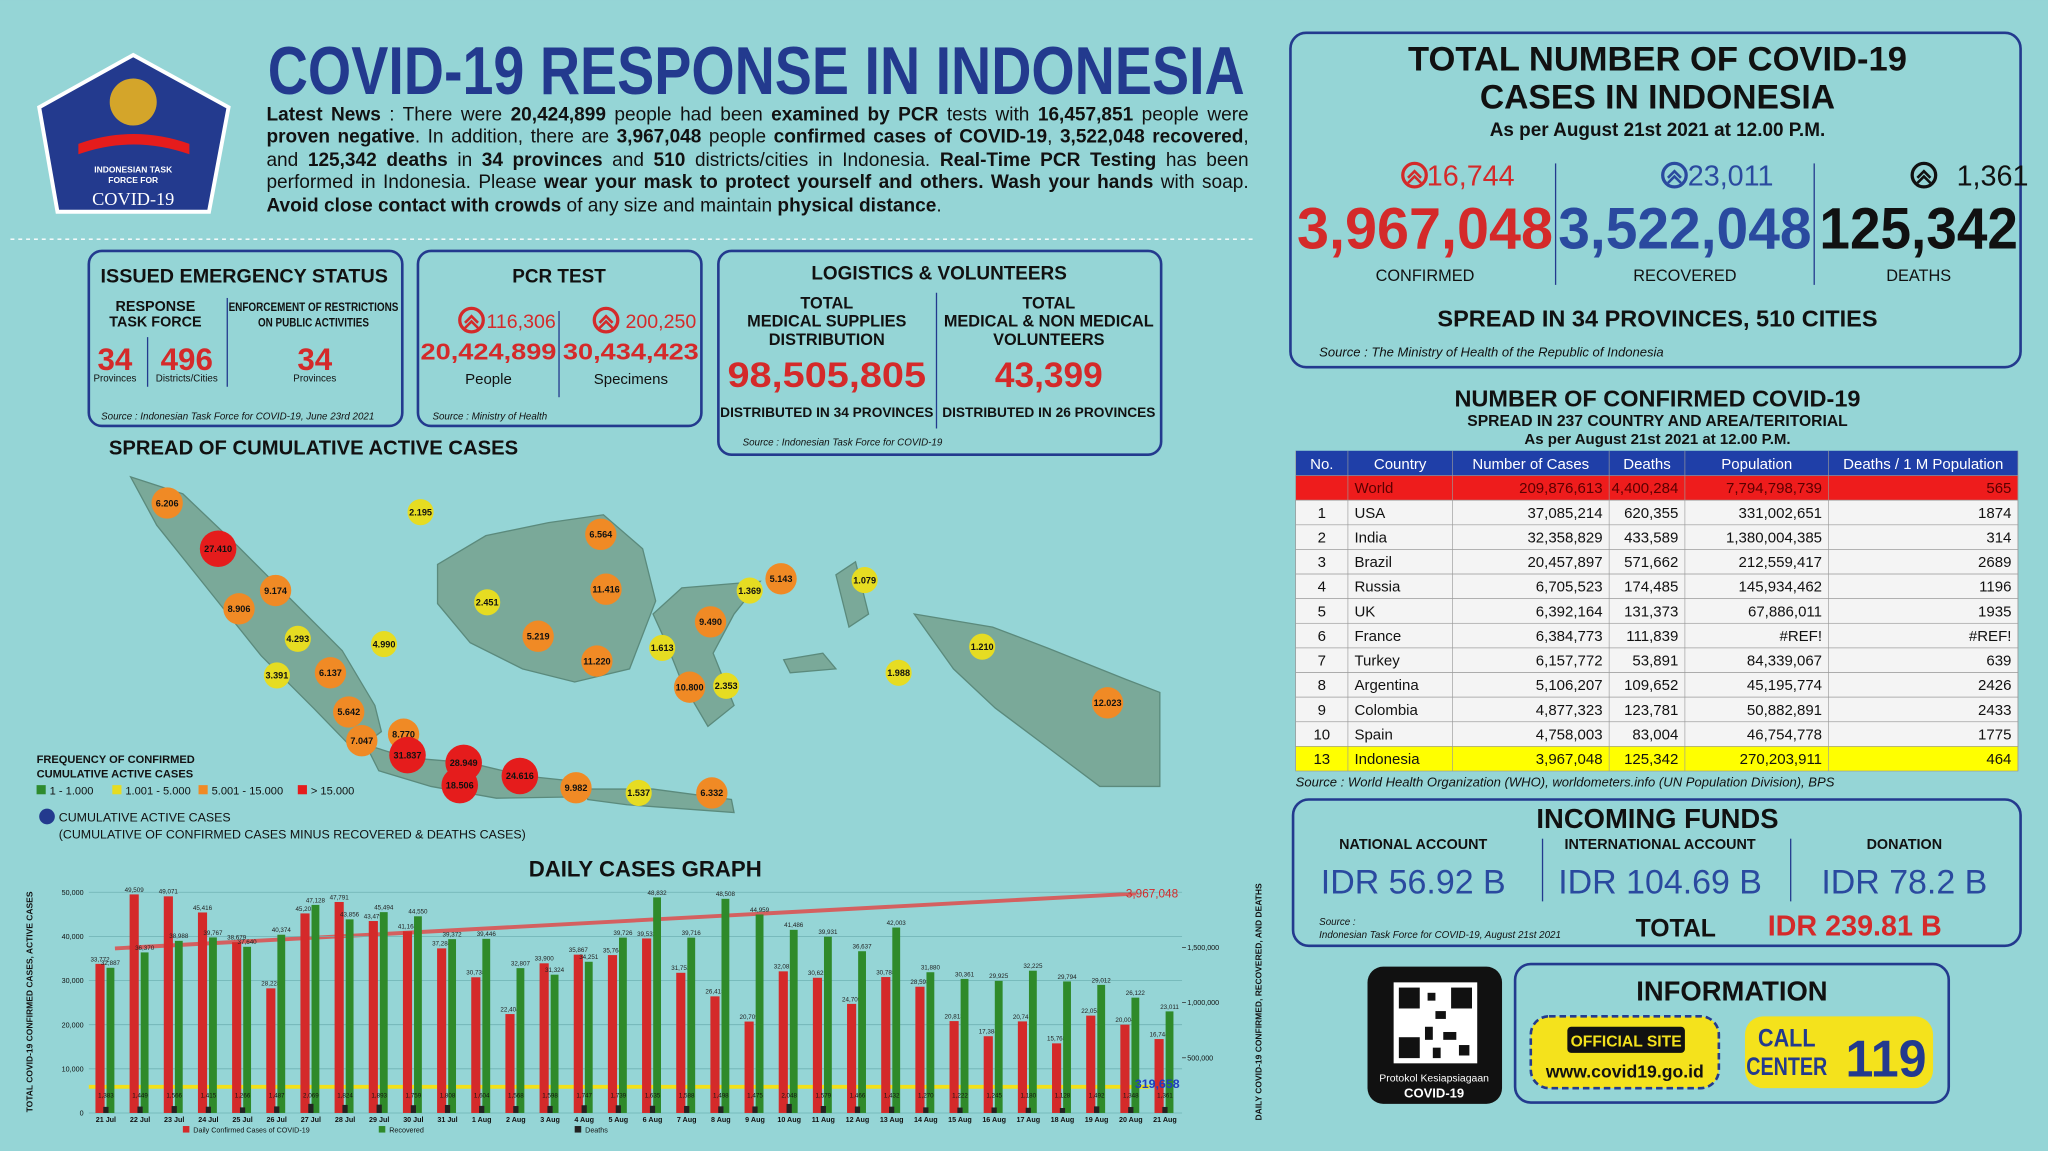 Image resolution: width=2048 pixels, height=1151 pixels. Describe the element at coordinates (999, 976) in the screenshot. I see `value-label: 29,925` at that location.